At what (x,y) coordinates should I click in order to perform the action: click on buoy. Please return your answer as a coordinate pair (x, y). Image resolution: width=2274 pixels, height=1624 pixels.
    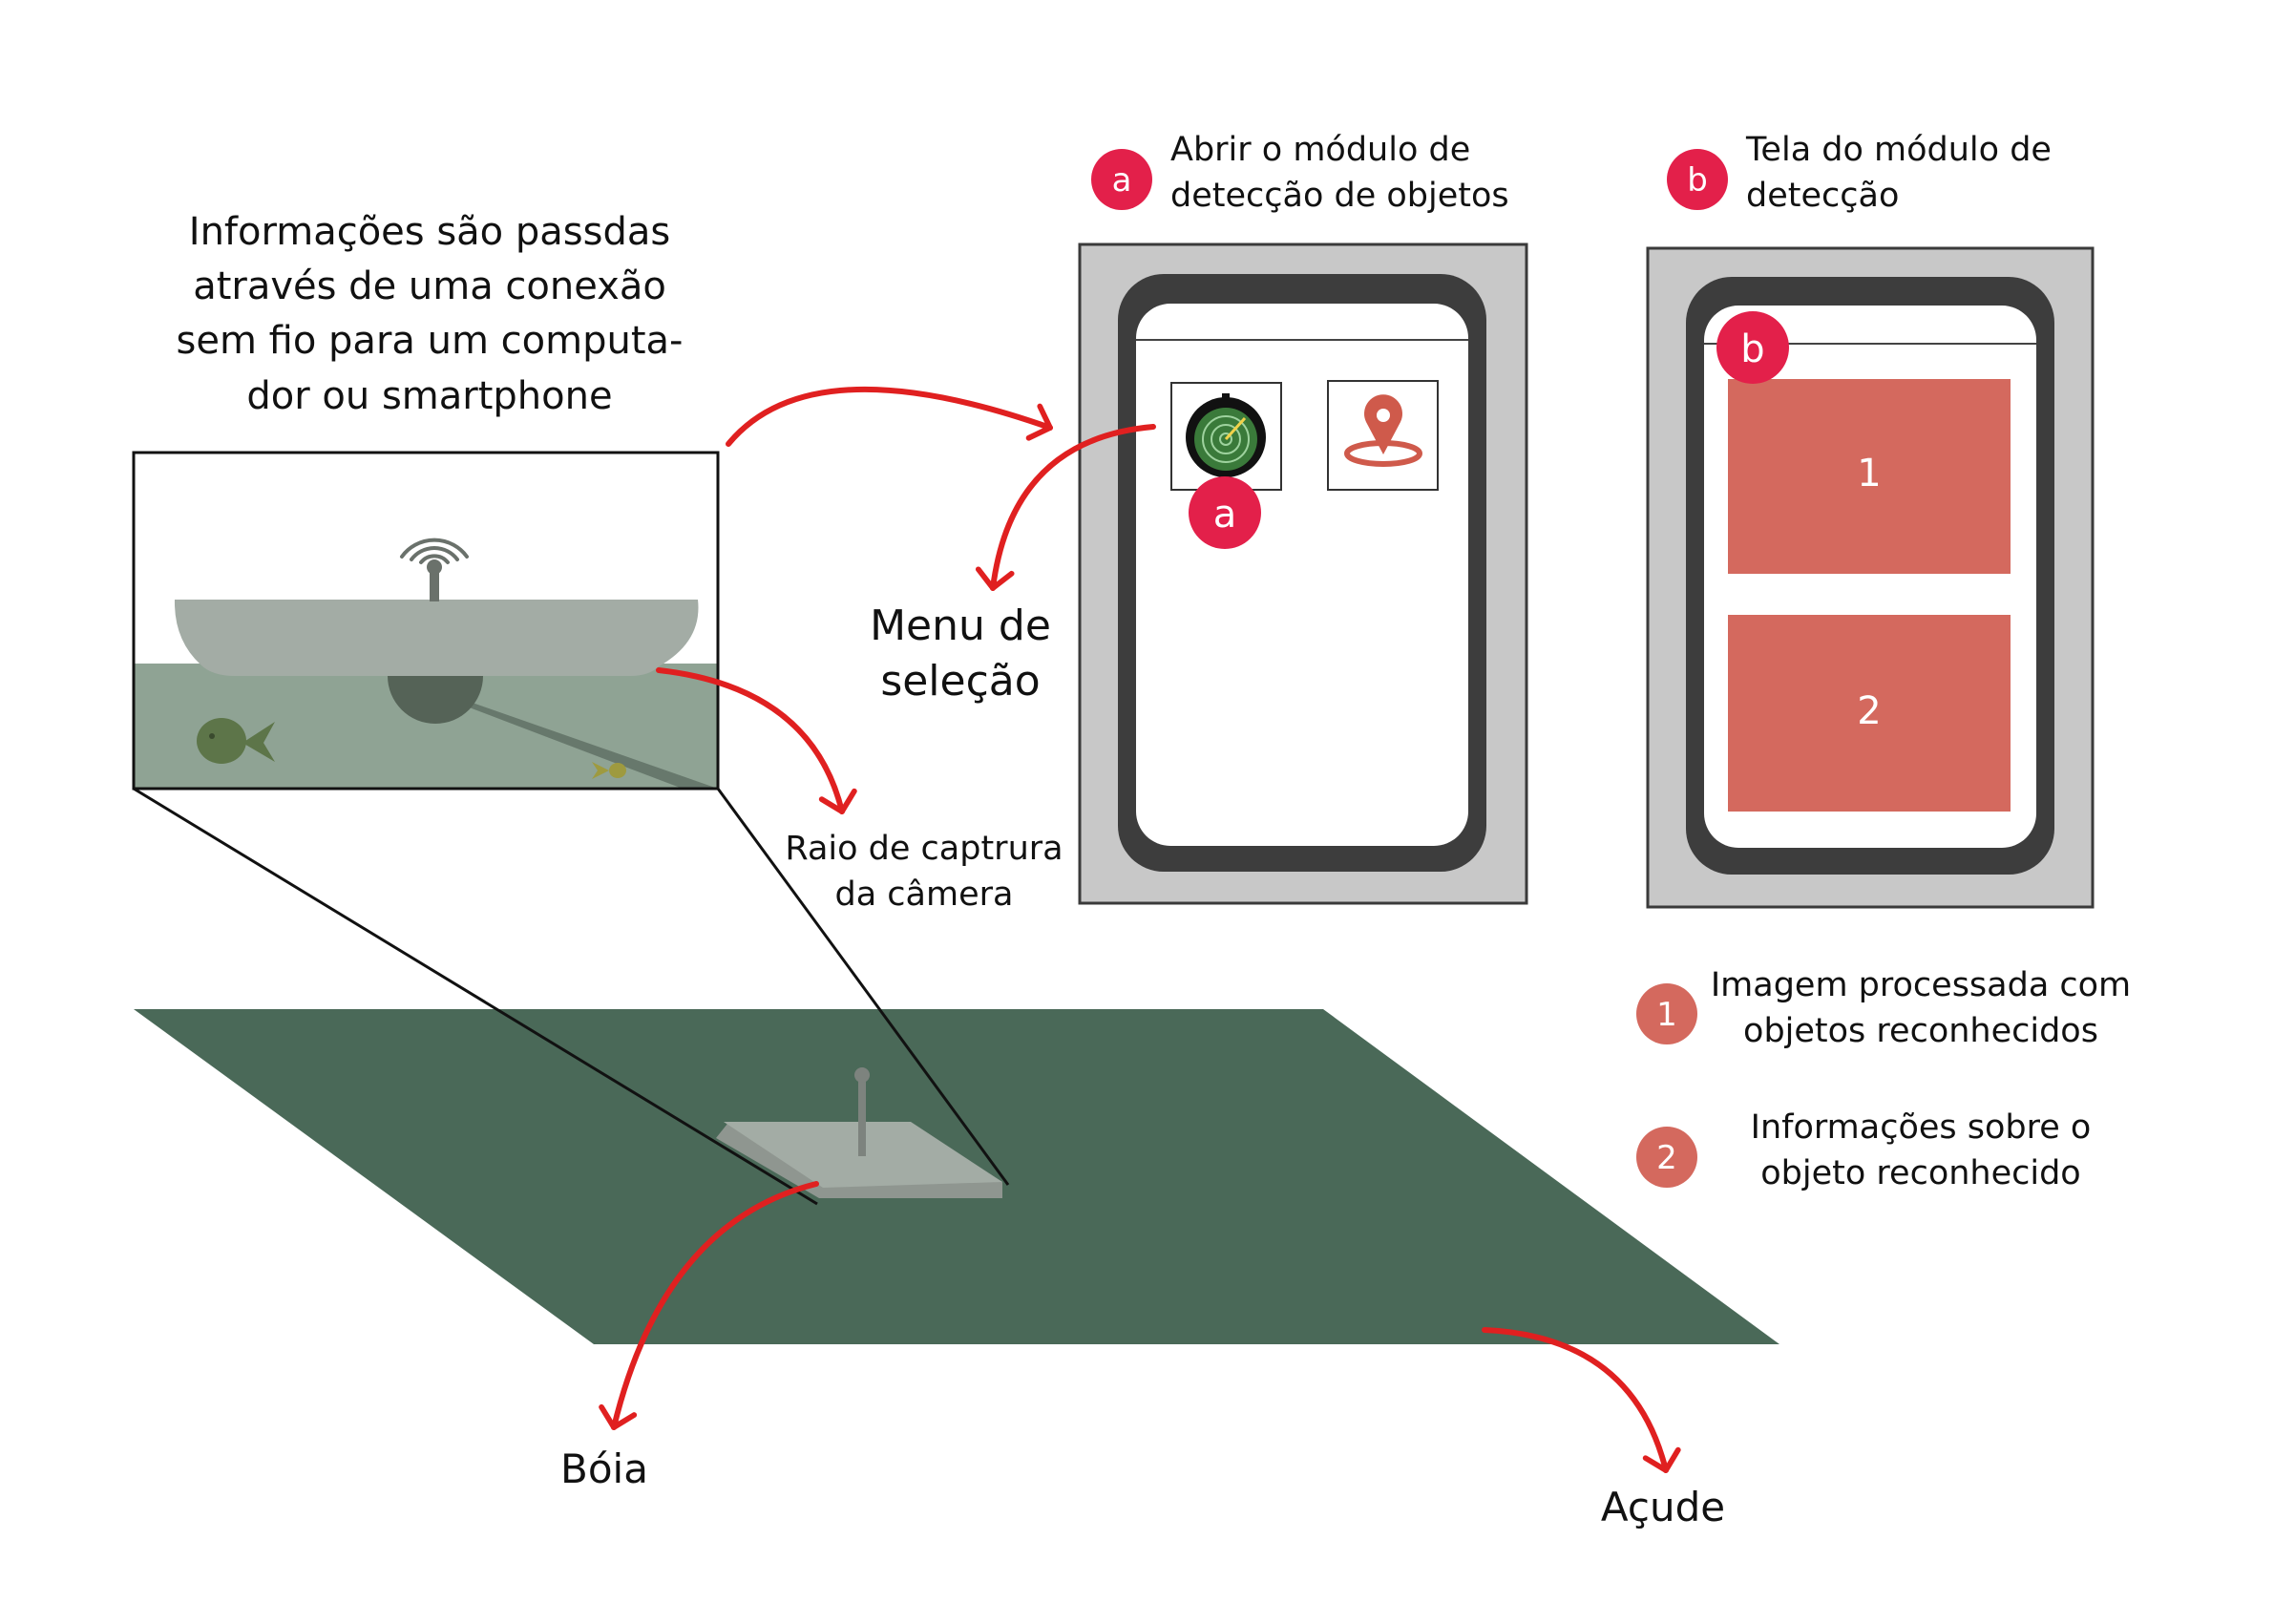
    Looking at the image, I should click on (859, 1132).